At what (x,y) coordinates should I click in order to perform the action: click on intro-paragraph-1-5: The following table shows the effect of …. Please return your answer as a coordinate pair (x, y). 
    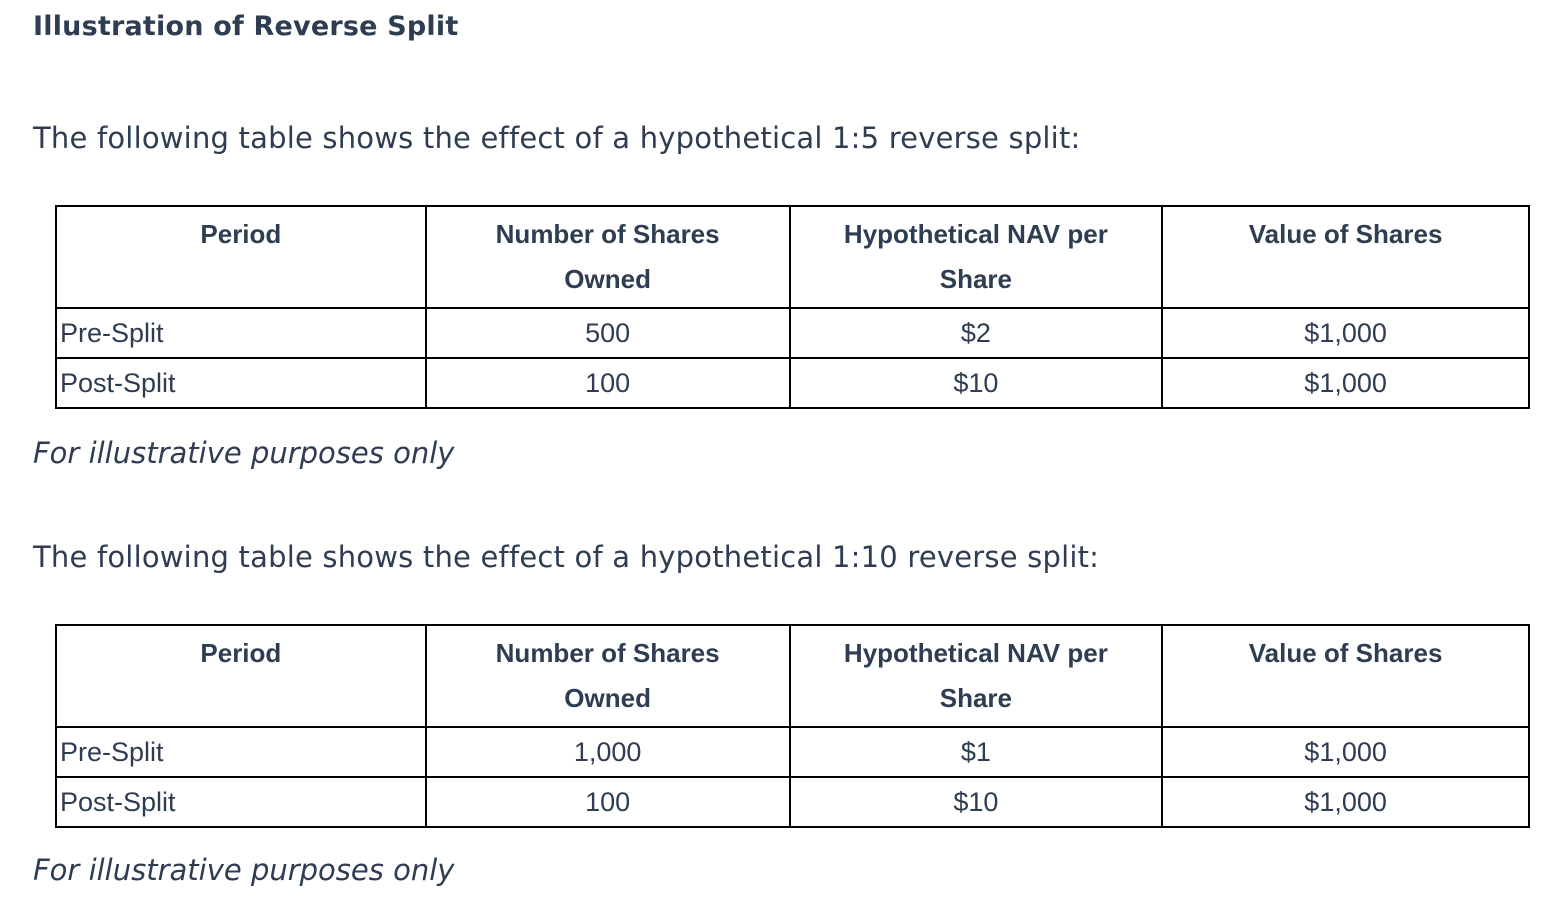
    Looking at the image, I should click on (557, 138).